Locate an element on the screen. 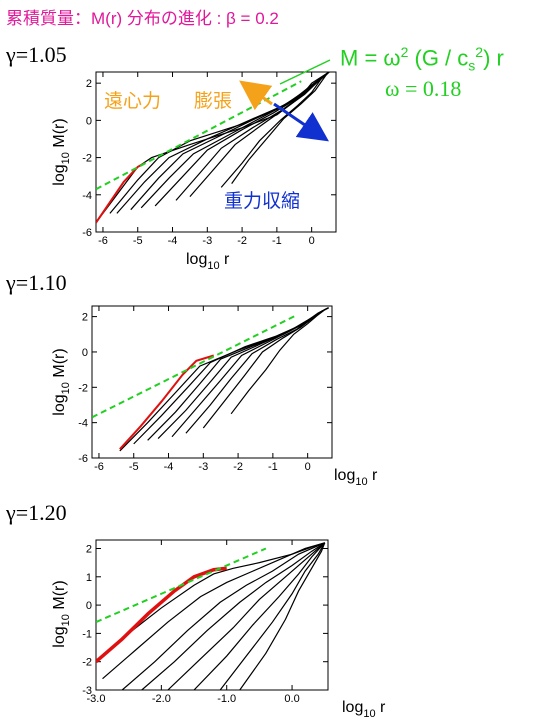  omega-value: ω = 0.18 is located at coordinates (423, 88).